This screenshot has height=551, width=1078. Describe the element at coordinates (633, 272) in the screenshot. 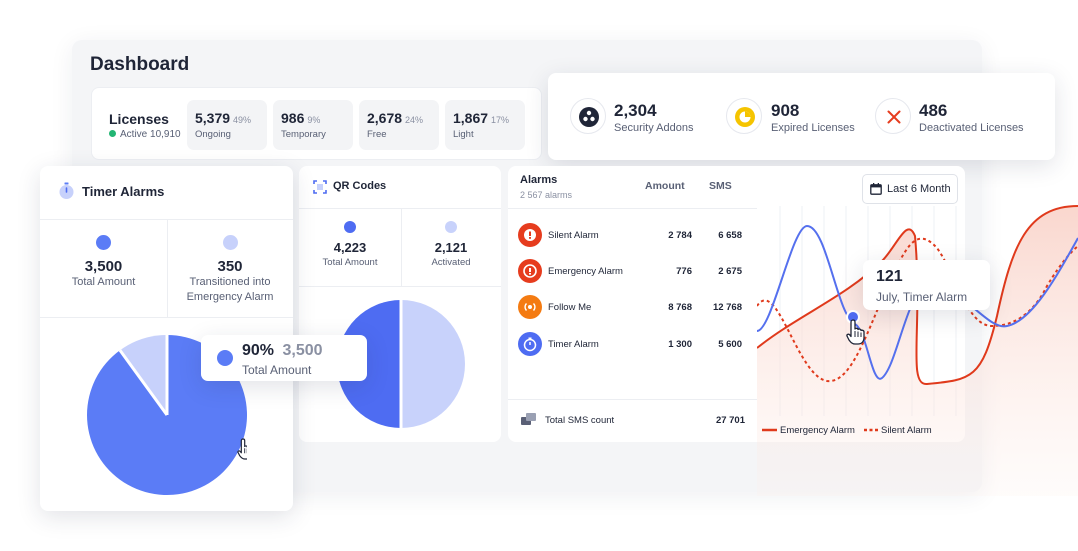

I see `table-row: Emergency Alarm 776 2 675` at that location.